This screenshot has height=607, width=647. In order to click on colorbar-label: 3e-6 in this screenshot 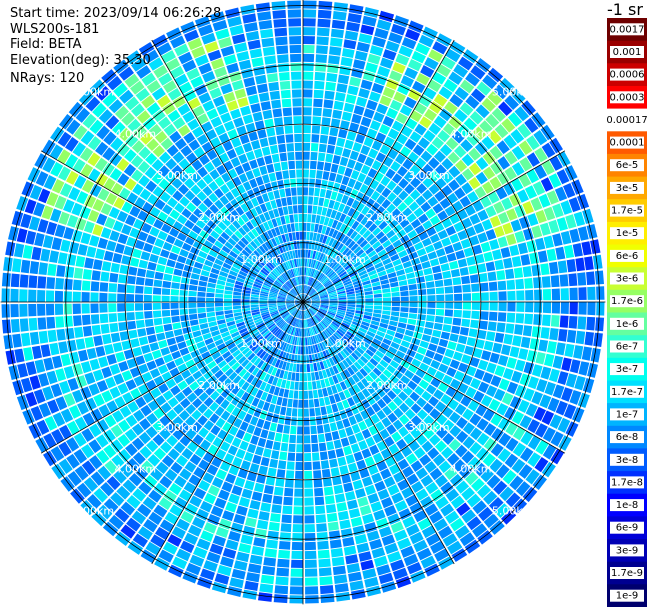, I will do `click(627, 279)`.